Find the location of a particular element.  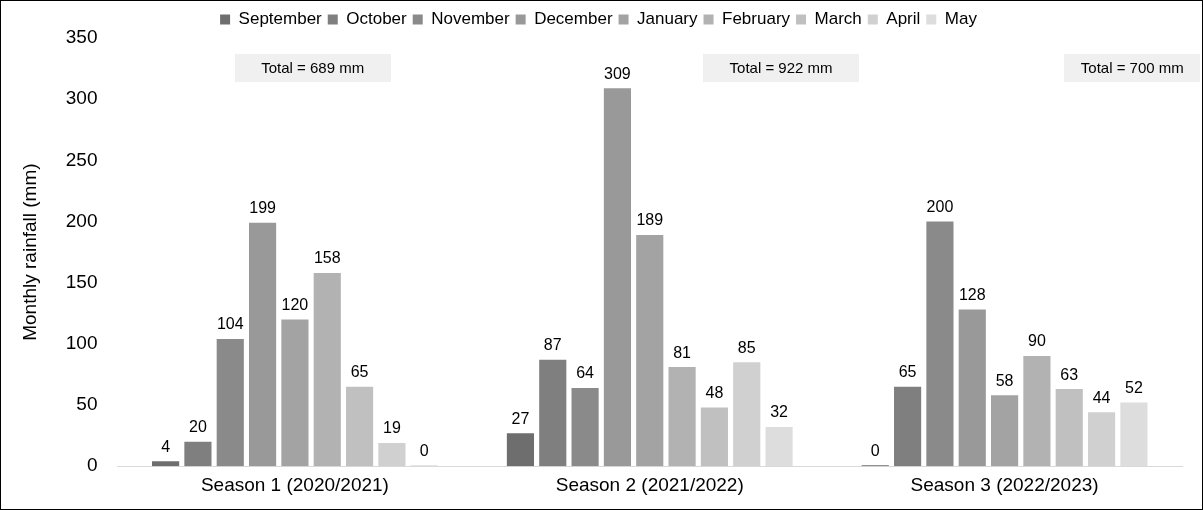

x-tick-label: Season 2 (2021/2022) is located at coordinates (649, 484).